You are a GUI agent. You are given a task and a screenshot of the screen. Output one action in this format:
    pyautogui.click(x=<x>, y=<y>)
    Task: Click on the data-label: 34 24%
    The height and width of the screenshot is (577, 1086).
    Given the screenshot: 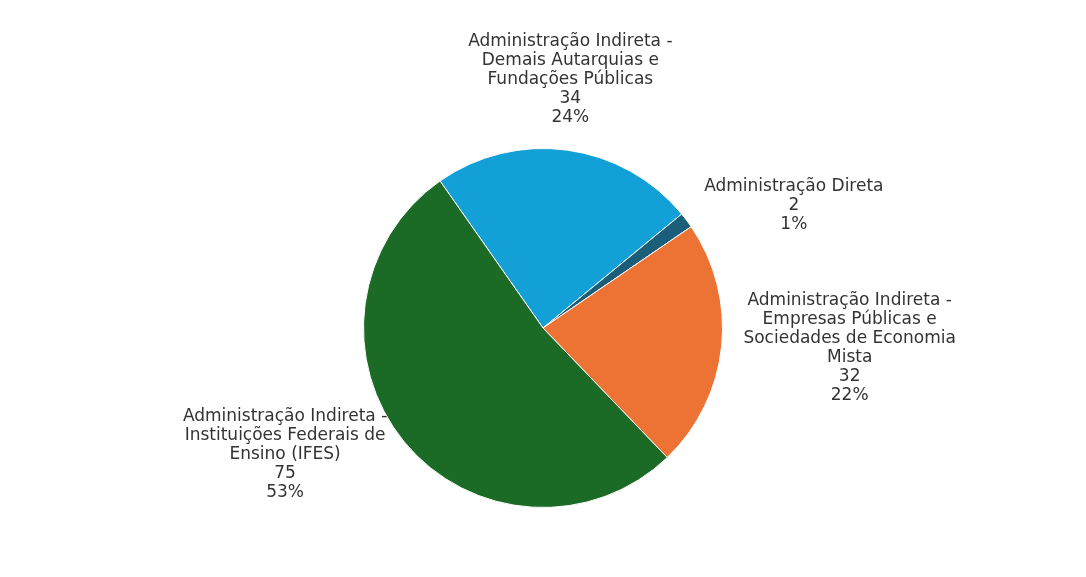 What is the action you would take?
    pyautogui.click(x=570, y=107)
    